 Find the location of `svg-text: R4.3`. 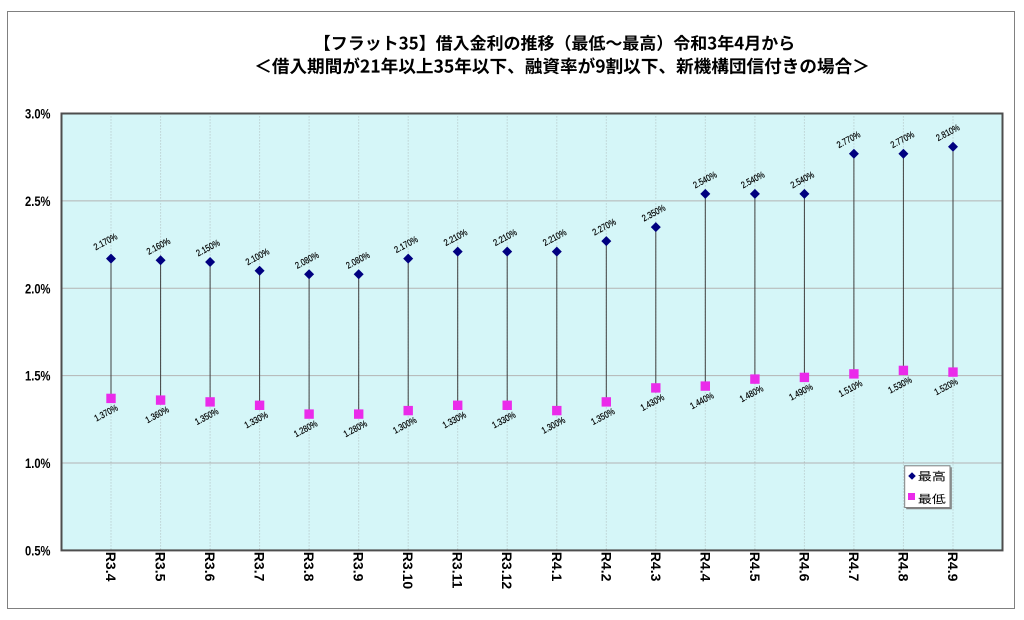

svg-text: R4.3 is located at coordinates (656, 567).